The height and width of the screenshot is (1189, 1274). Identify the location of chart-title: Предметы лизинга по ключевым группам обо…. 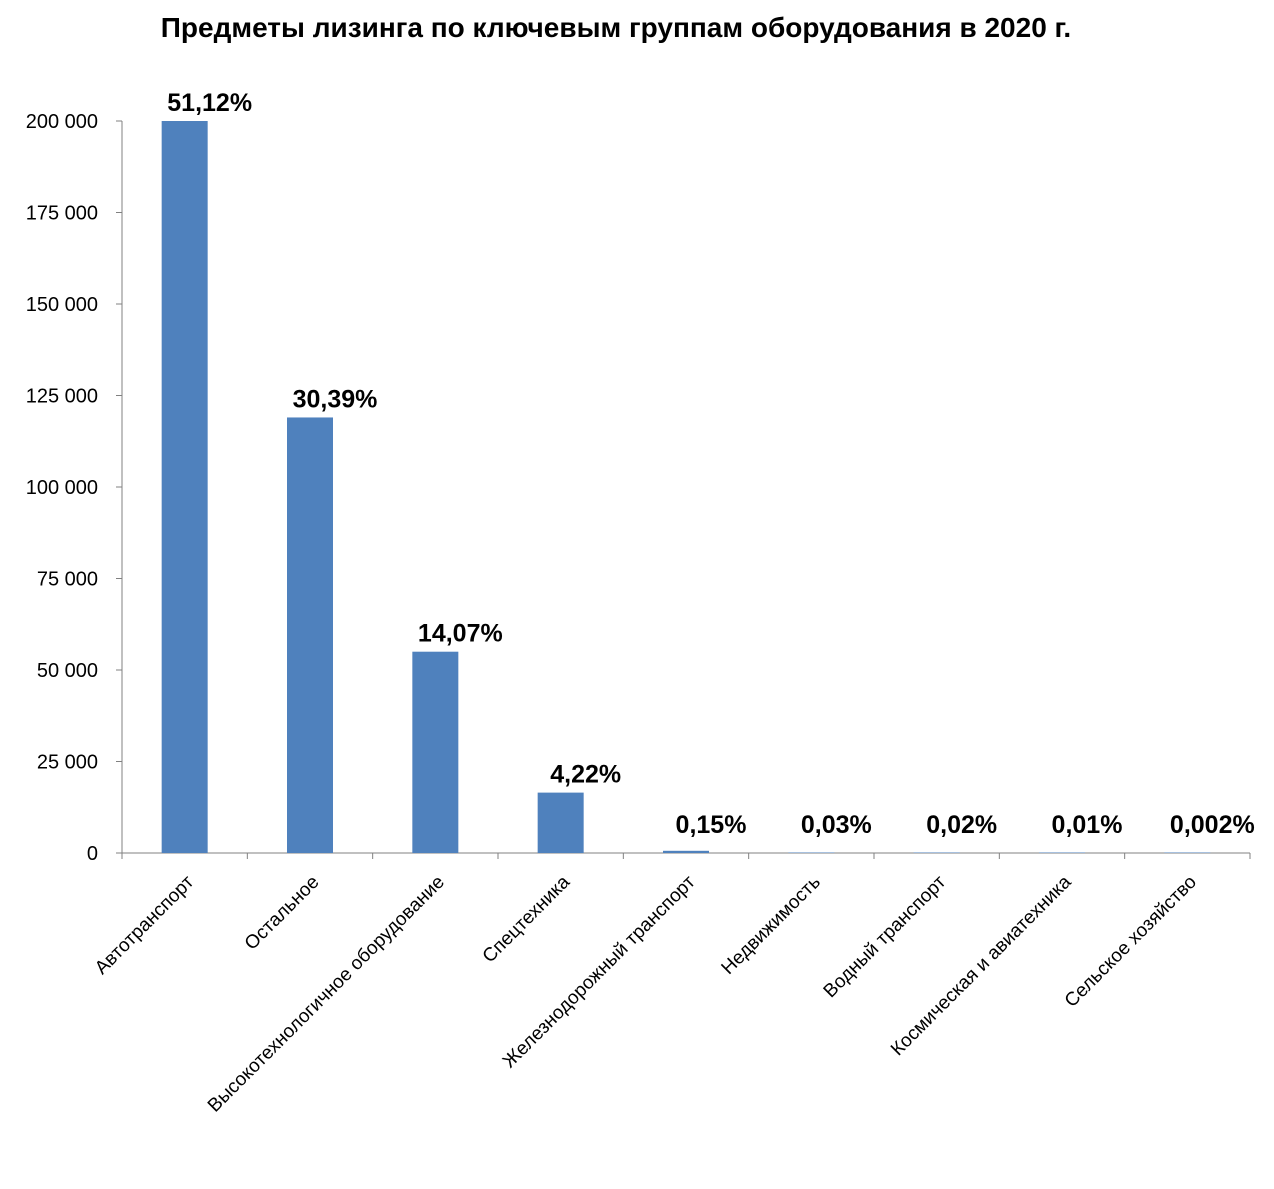
(616, 27).